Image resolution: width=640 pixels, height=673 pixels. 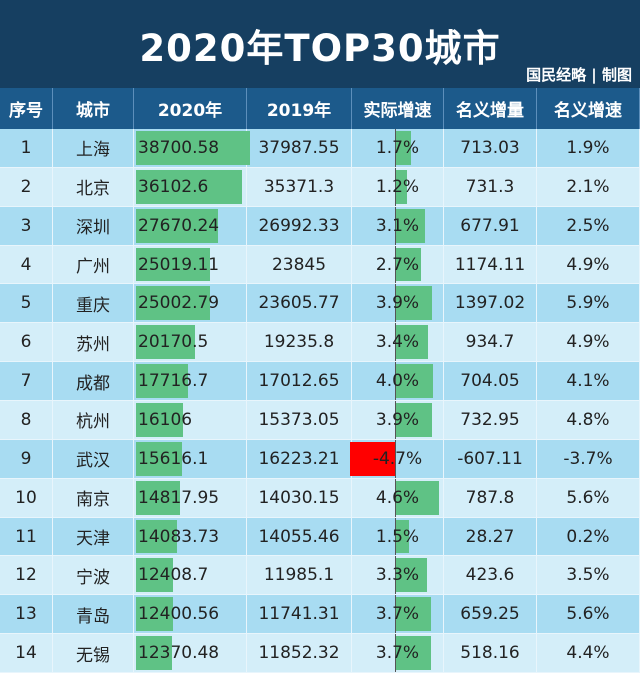 I want to click on nominal-growth-value: 0.2%, so click(x=588, y=536).